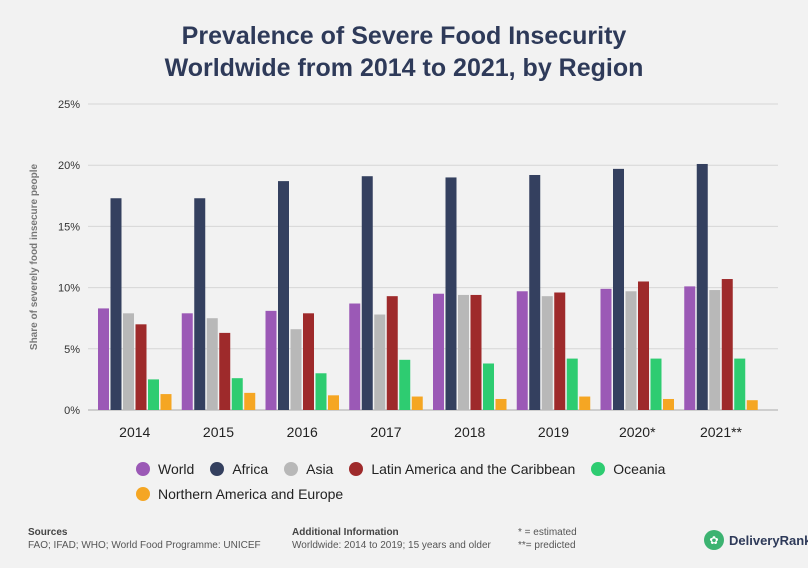 This screenshot has width=808, height=568. What do you see at coordinates (367, 293) in the screenshot?
I see `bar-africa-2017` at bounding box center [367, 293].